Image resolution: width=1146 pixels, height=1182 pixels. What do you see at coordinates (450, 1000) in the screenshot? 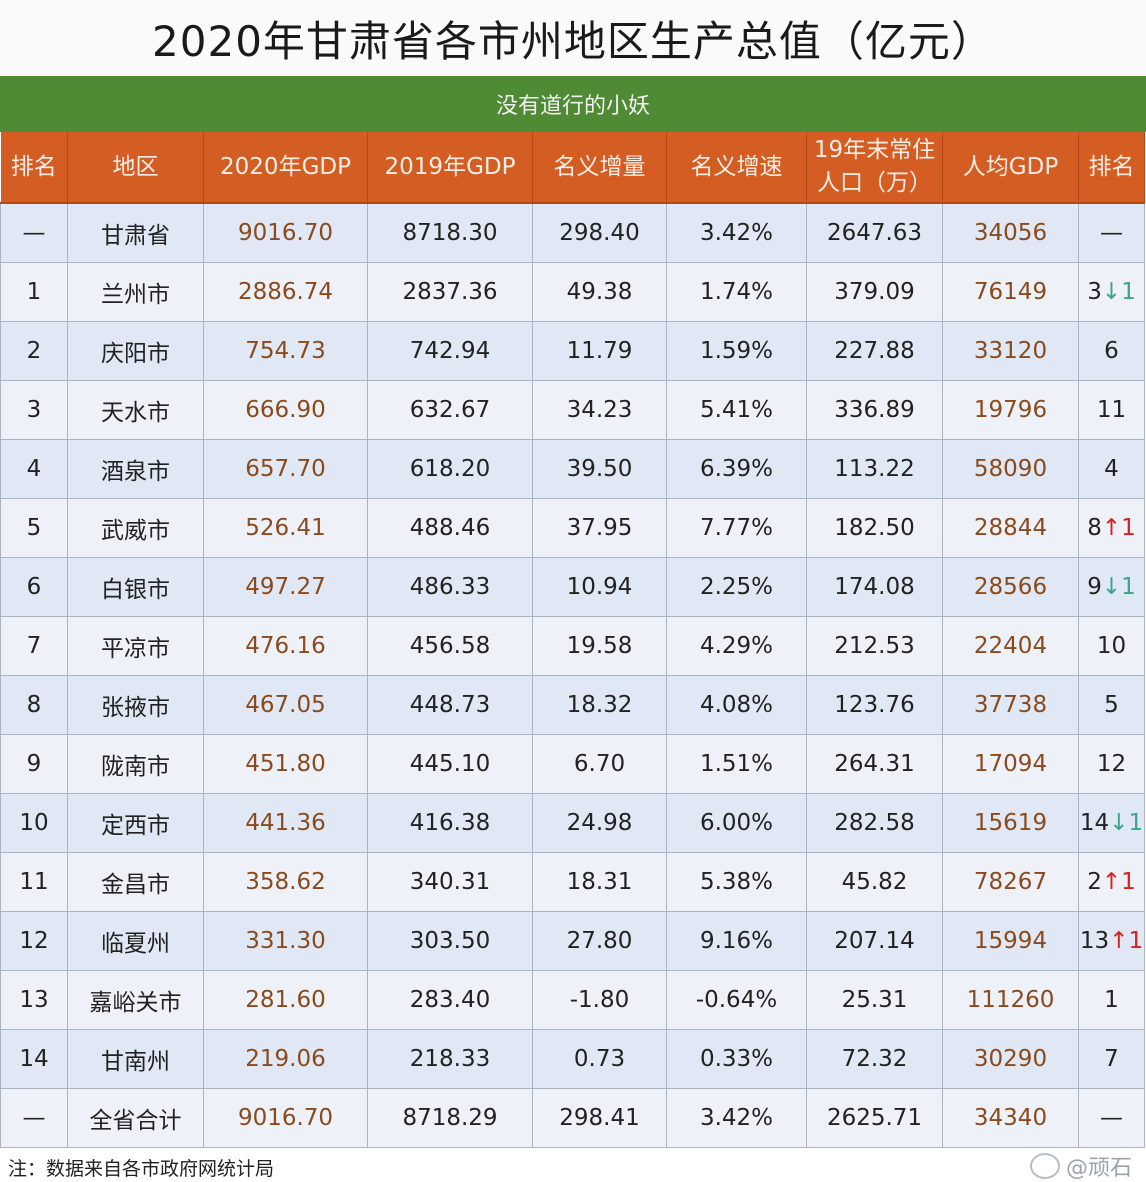
I see `cell-gdp-2019: 283.40` at bounding box center [450, 1000].